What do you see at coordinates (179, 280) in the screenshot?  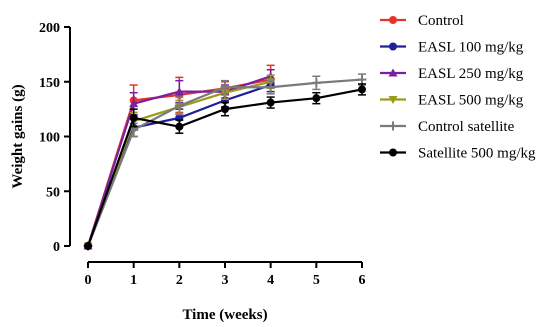 I see `x-tick-label: 2` at bounding box center [179, 280].